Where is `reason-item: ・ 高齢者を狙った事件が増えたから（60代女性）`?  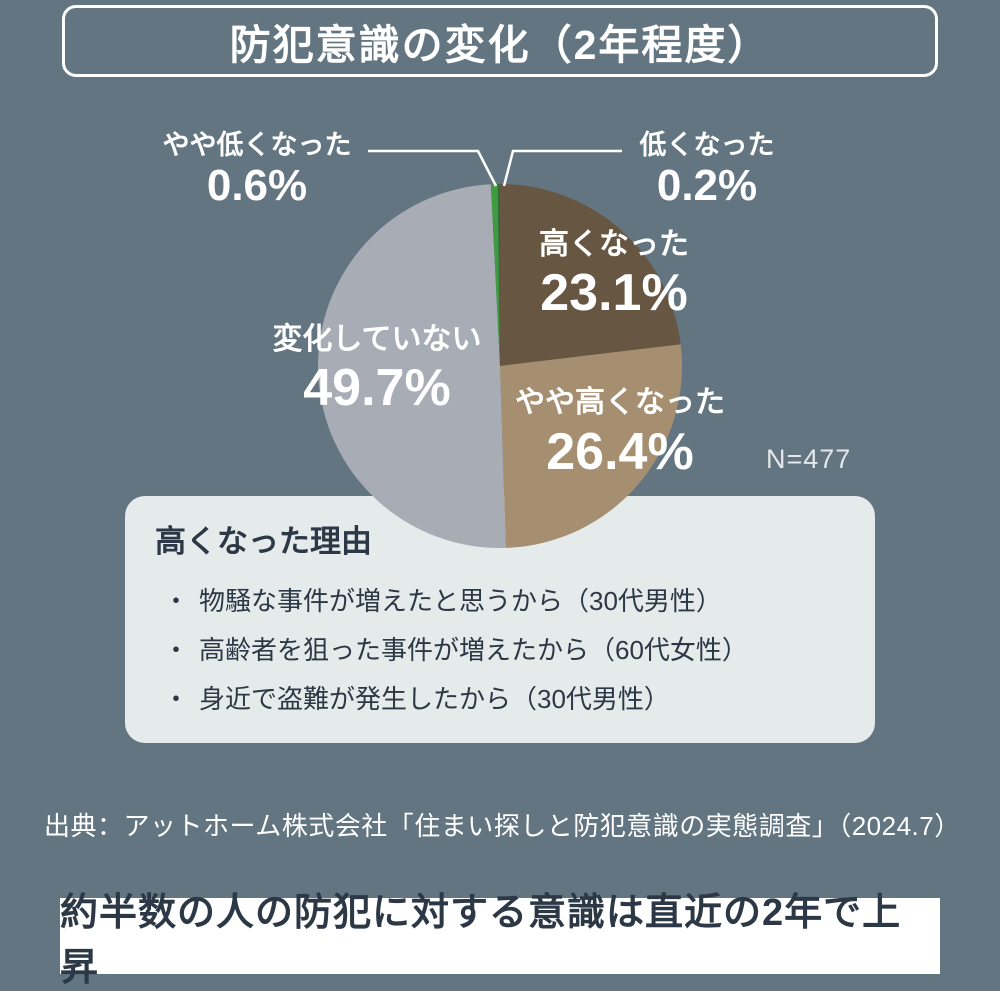 reason-item: ・ 高齢者を狙った事件が増えたから（60代女性） is located at coordinates (504, 650).